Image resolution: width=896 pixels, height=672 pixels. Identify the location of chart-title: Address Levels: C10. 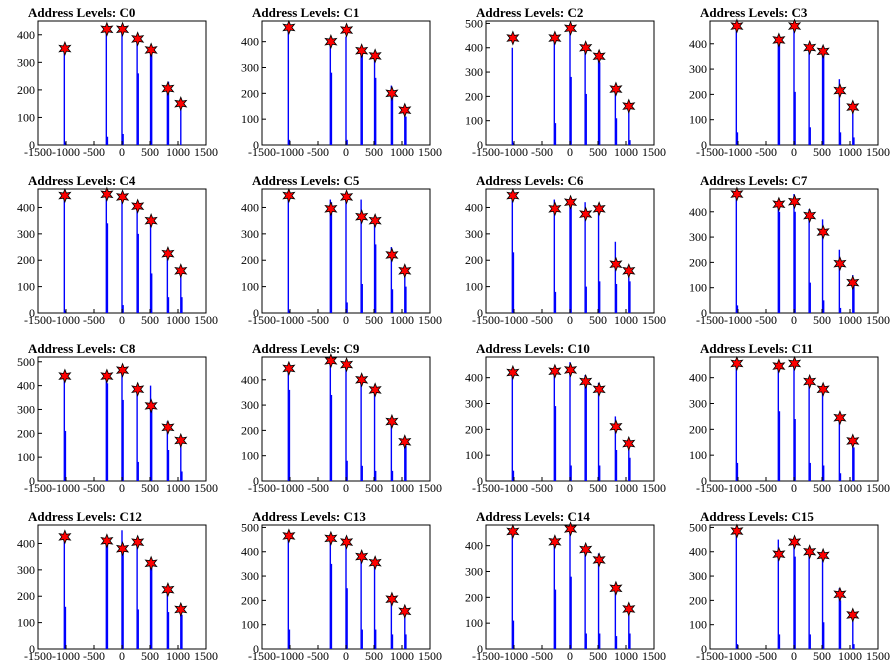
(533, 348).